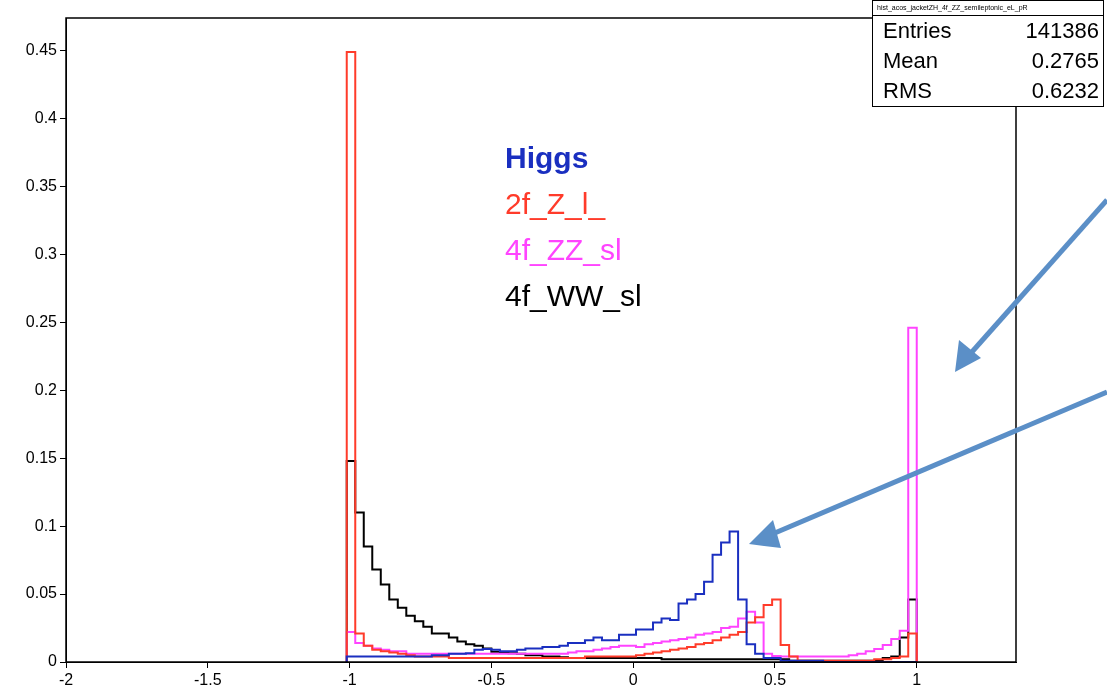 This screenshot has width=1107, height=696. What do you see at coordinates (66, 680) in the screenshot?
I see `x-tick-label: -2` at bounding box center [66, 680].